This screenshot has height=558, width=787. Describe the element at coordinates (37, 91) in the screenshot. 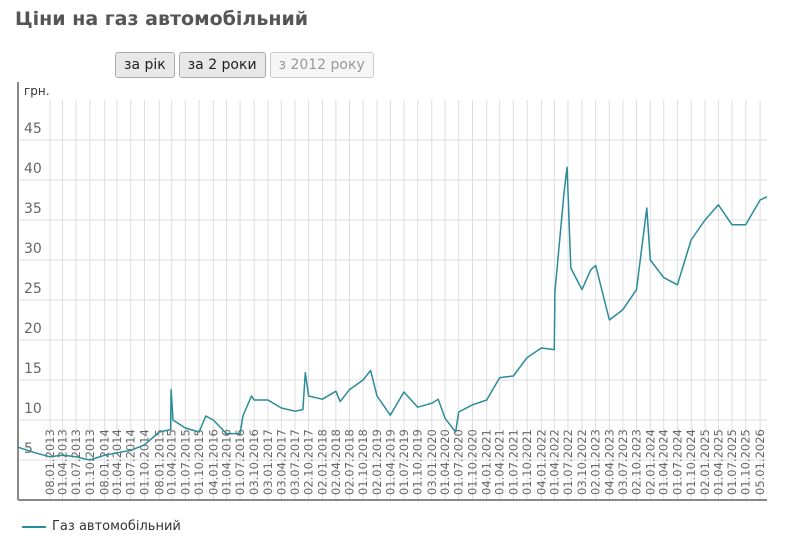

I see `y-axis-label: грн.` at that location.